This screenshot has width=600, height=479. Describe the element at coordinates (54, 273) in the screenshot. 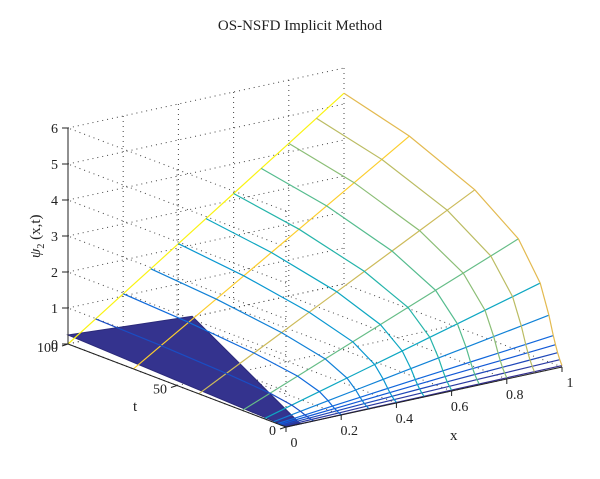

I see `z-tick-label: 2` at that location.